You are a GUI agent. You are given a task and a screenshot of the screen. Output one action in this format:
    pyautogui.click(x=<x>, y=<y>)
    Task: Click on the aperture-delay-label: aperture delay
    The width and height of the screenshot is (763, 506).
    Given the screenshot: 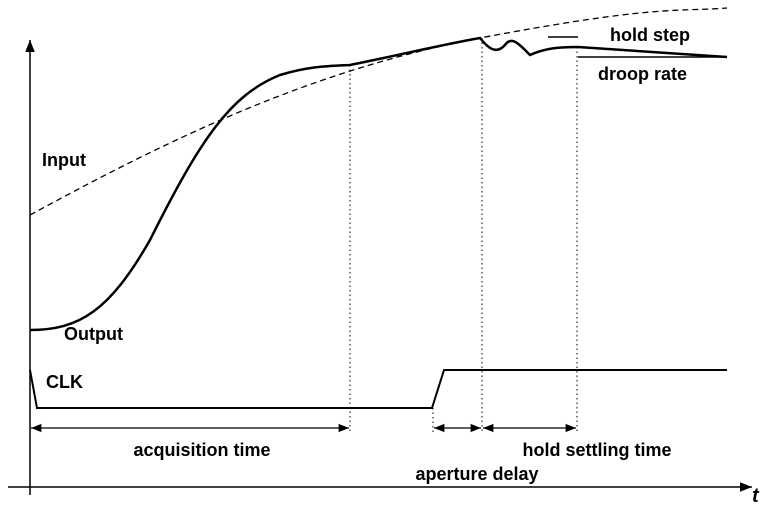 What is the action you would take?
    pyautogui.click(x=476, y=474)
    